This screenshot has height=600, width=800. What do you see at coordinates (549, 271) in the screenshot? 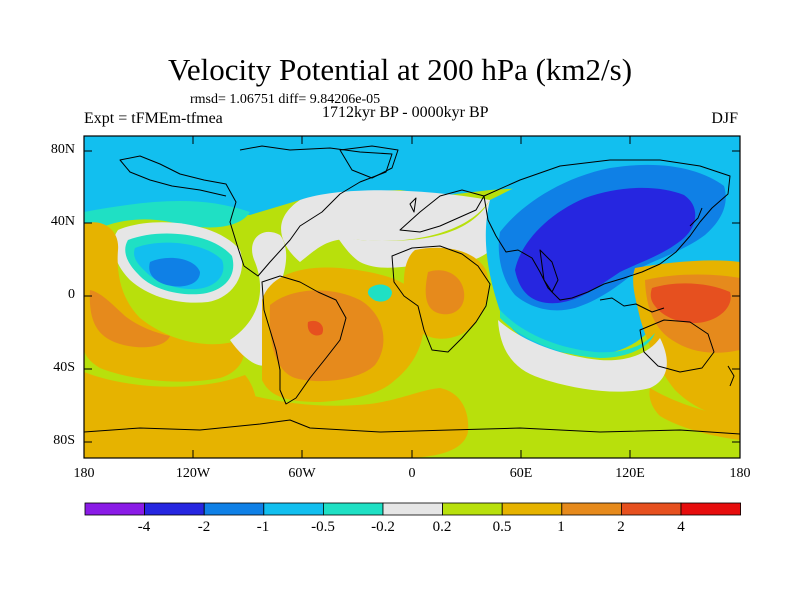
I see `coast-india` at bounding box center [549, 271].